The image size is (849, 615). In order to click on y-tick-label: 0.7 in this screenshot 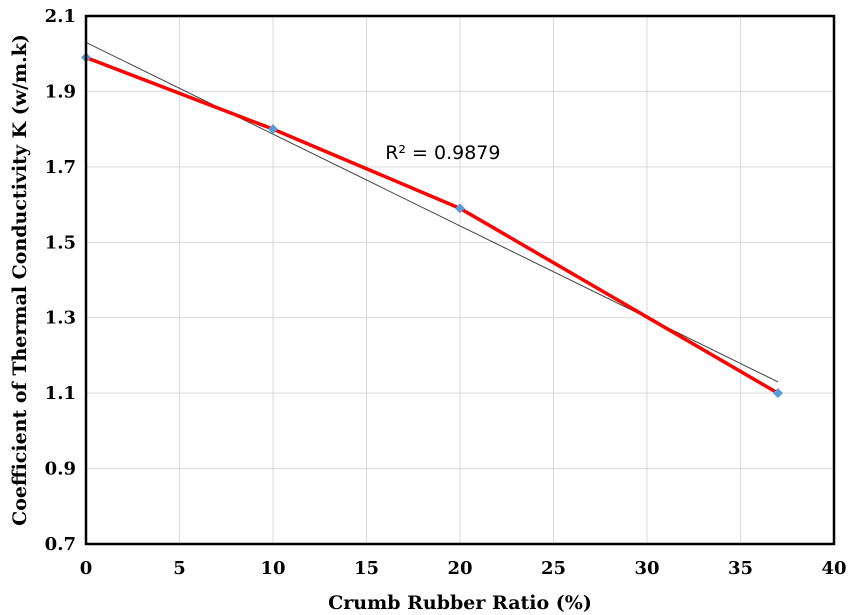, I will do `click(60, 544)`.